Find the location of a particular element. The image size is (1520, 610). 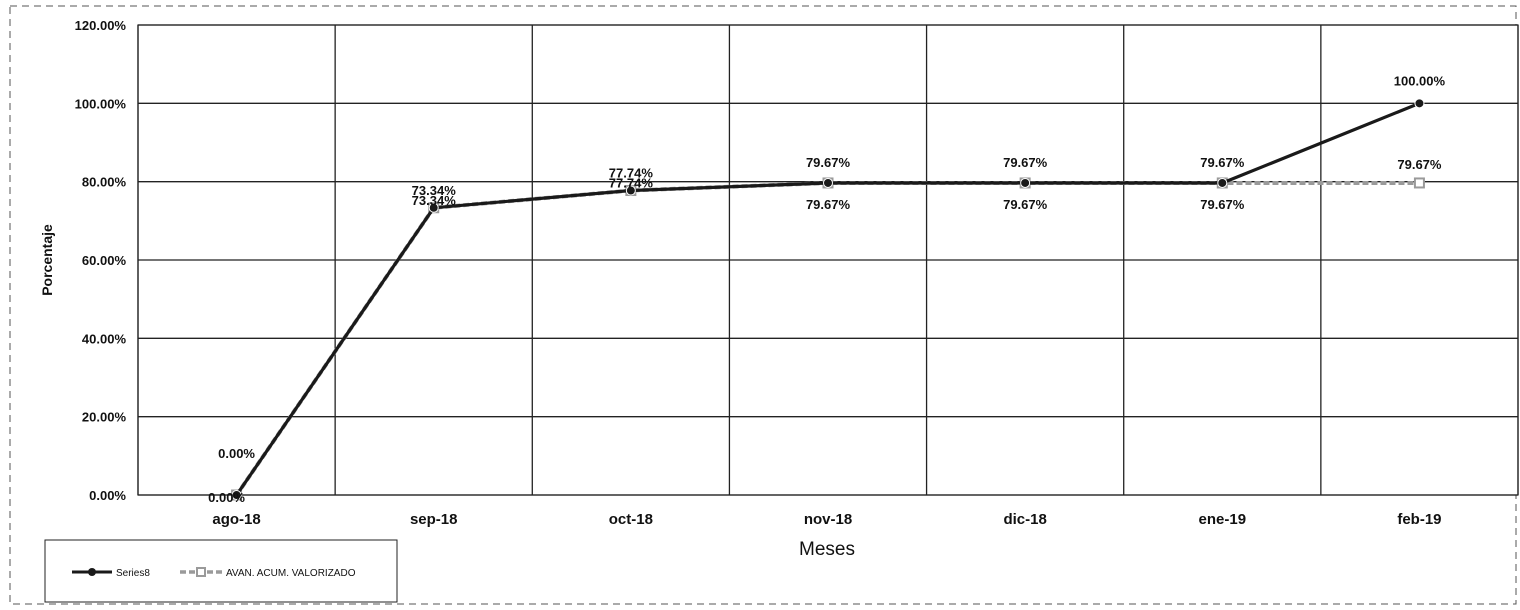

y-tick-label: 100.00% is located at coordinates (101, 103).